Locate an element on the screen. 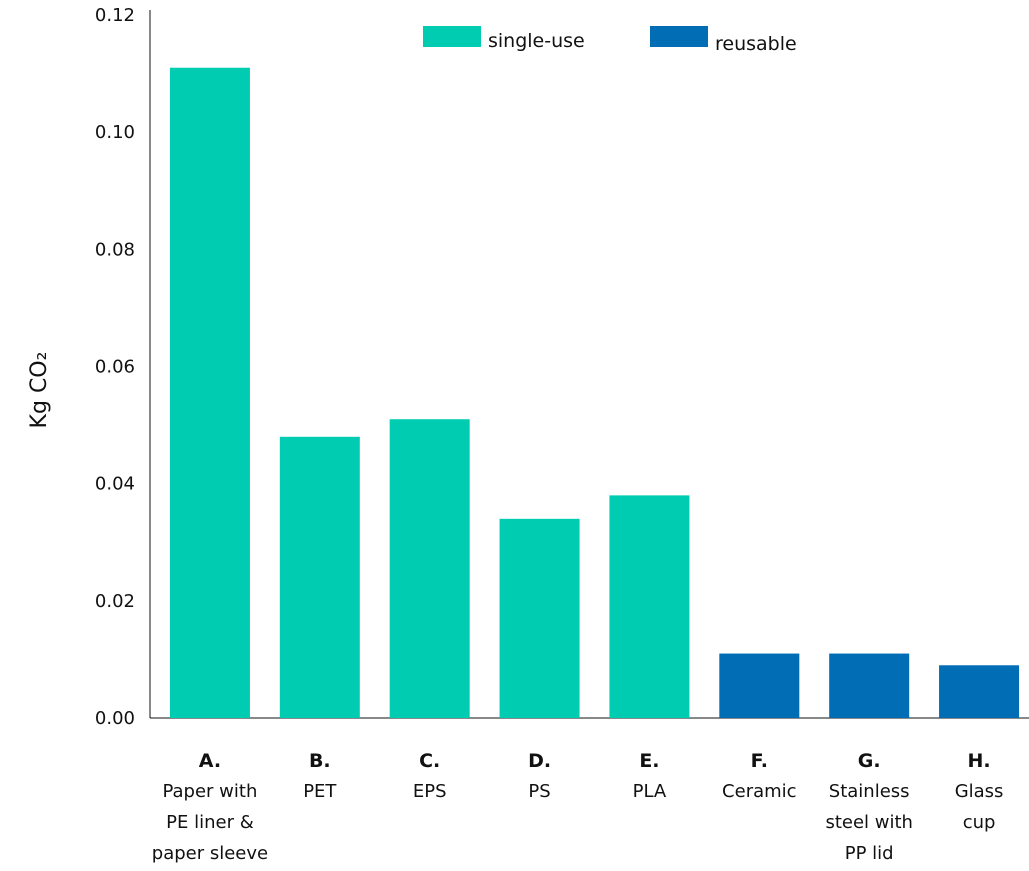 The width and height of the screenshot is (1029, 871). x-tick-letter: B. is located at coordinates (320, 761).